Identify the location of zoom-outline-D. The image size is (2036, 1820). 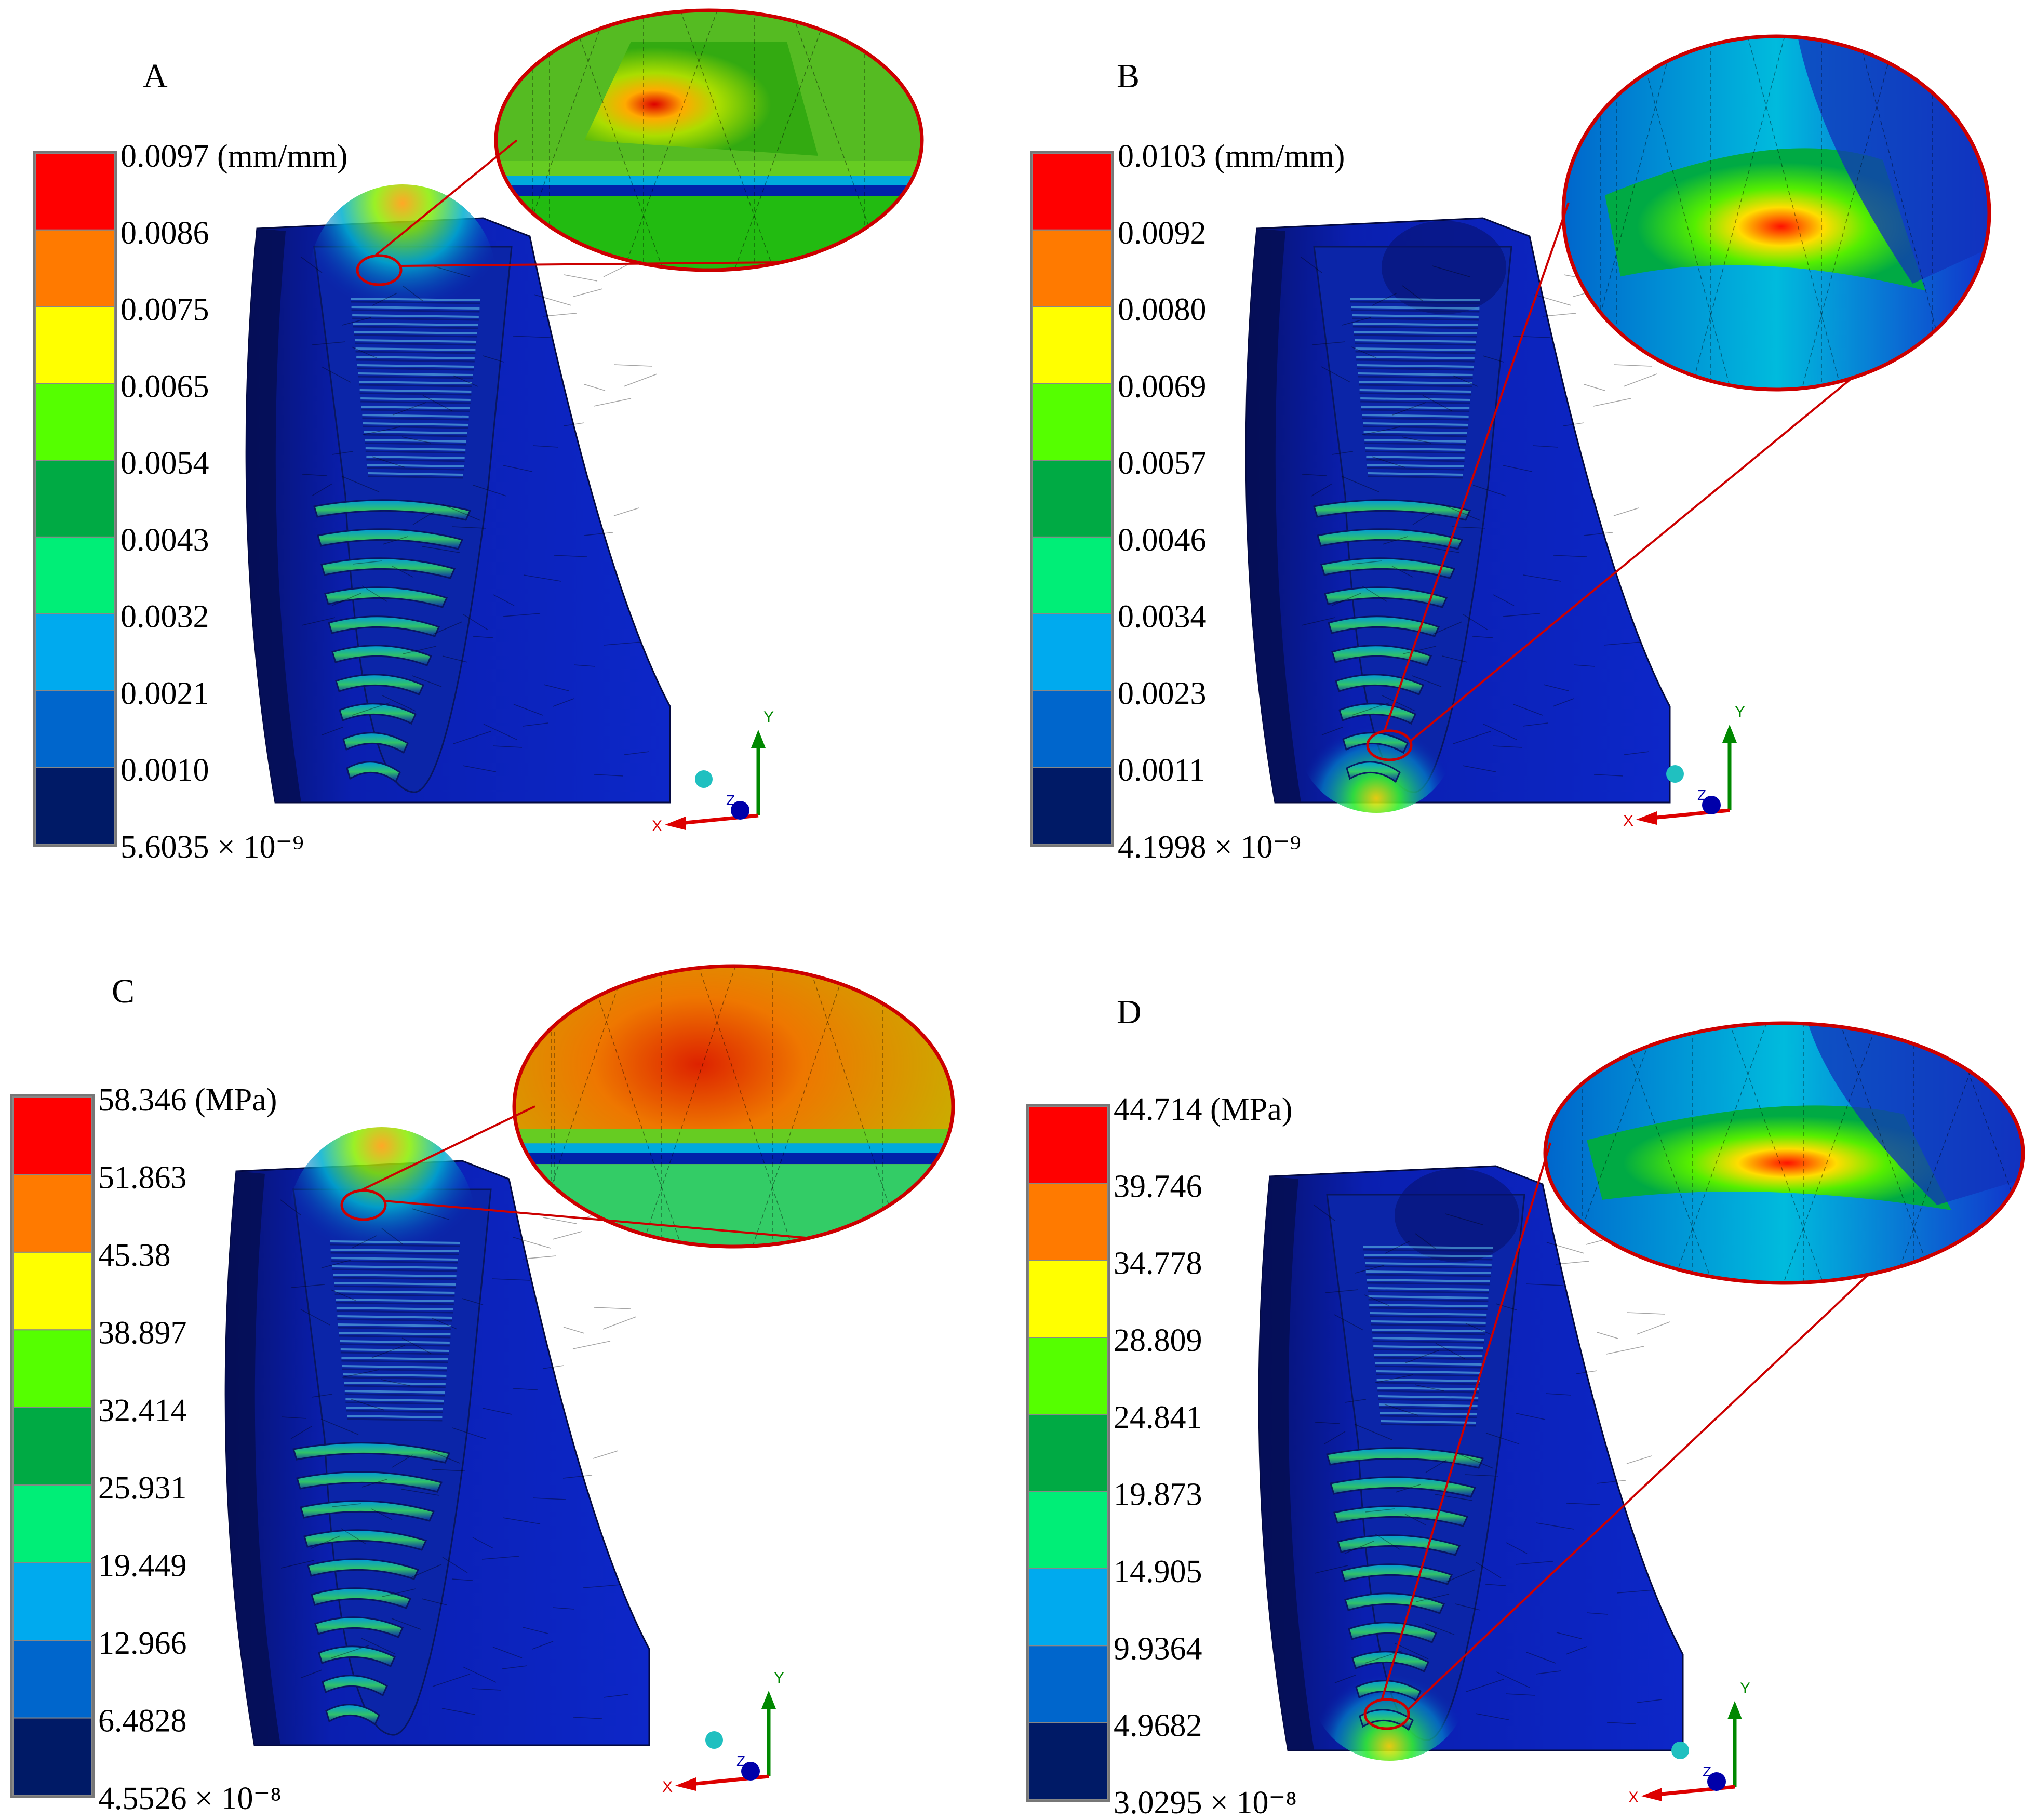
(1784, 1153).